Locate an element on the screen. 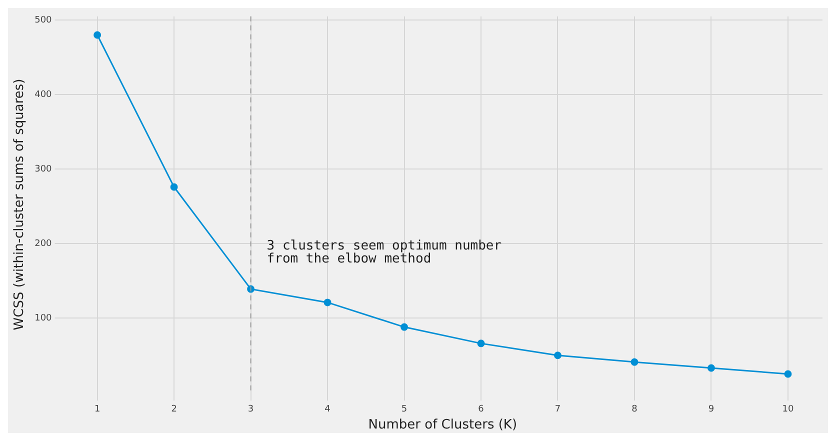 Image resolution: width=836 pixels, height=441 pixels. x-tick-label: 3 is located at coordinates (251, 409).